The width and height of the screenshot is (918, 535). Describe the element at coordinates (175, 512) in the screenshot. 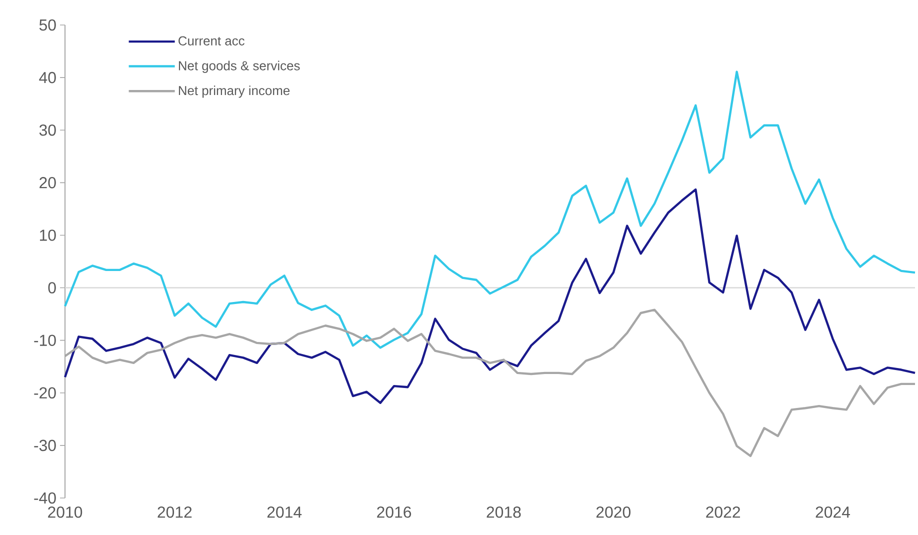

I see `x-tick-label: 2012` at that location.